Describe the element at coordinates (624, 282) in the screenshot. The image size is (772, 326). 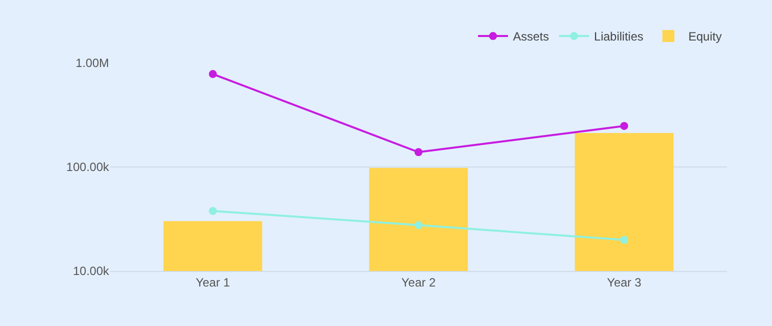
I see `x-tick-label: Year 3` at that location.